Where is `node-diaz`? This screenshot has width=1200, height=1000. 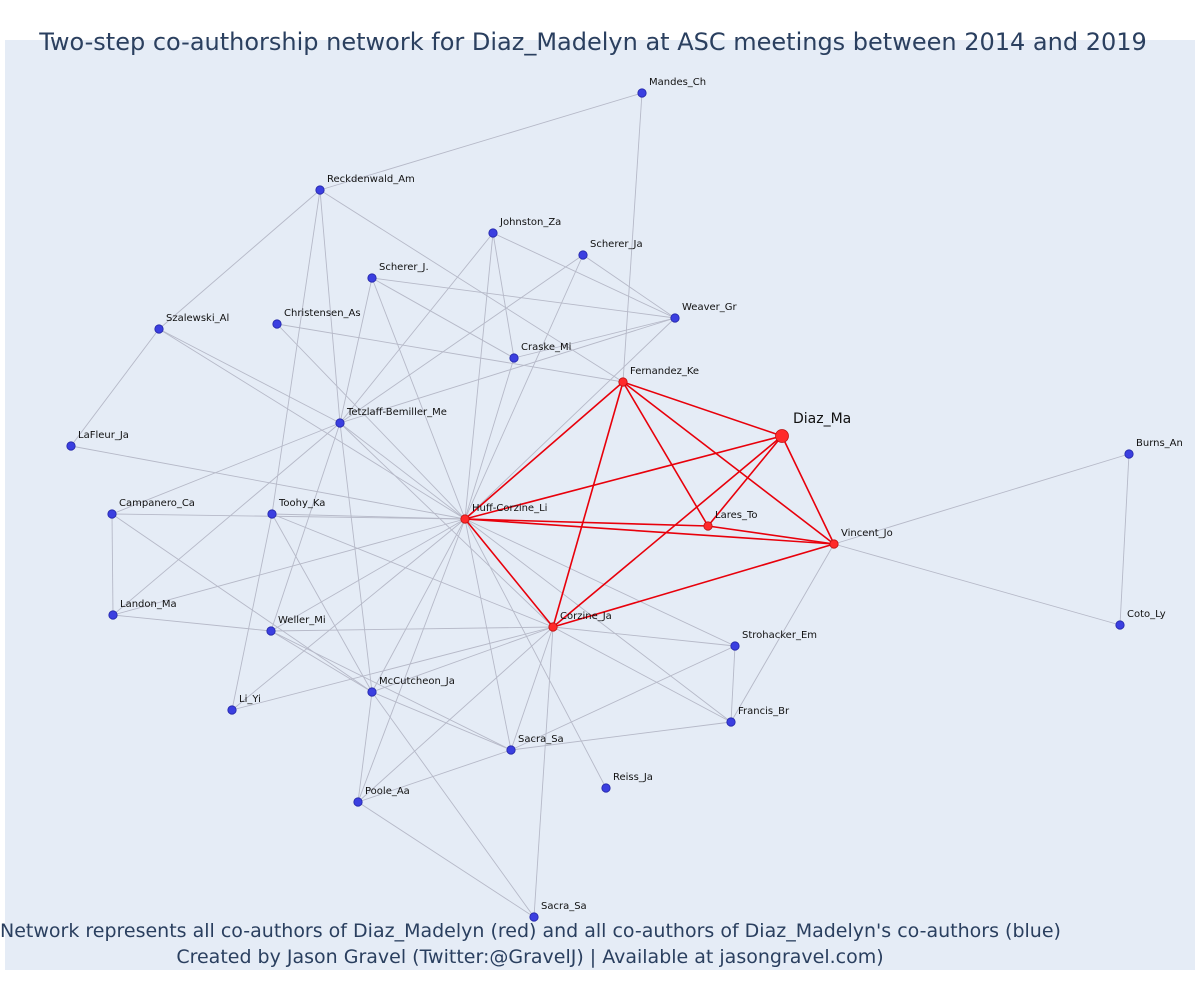 node-diaz is located at coordinates (782, 436).